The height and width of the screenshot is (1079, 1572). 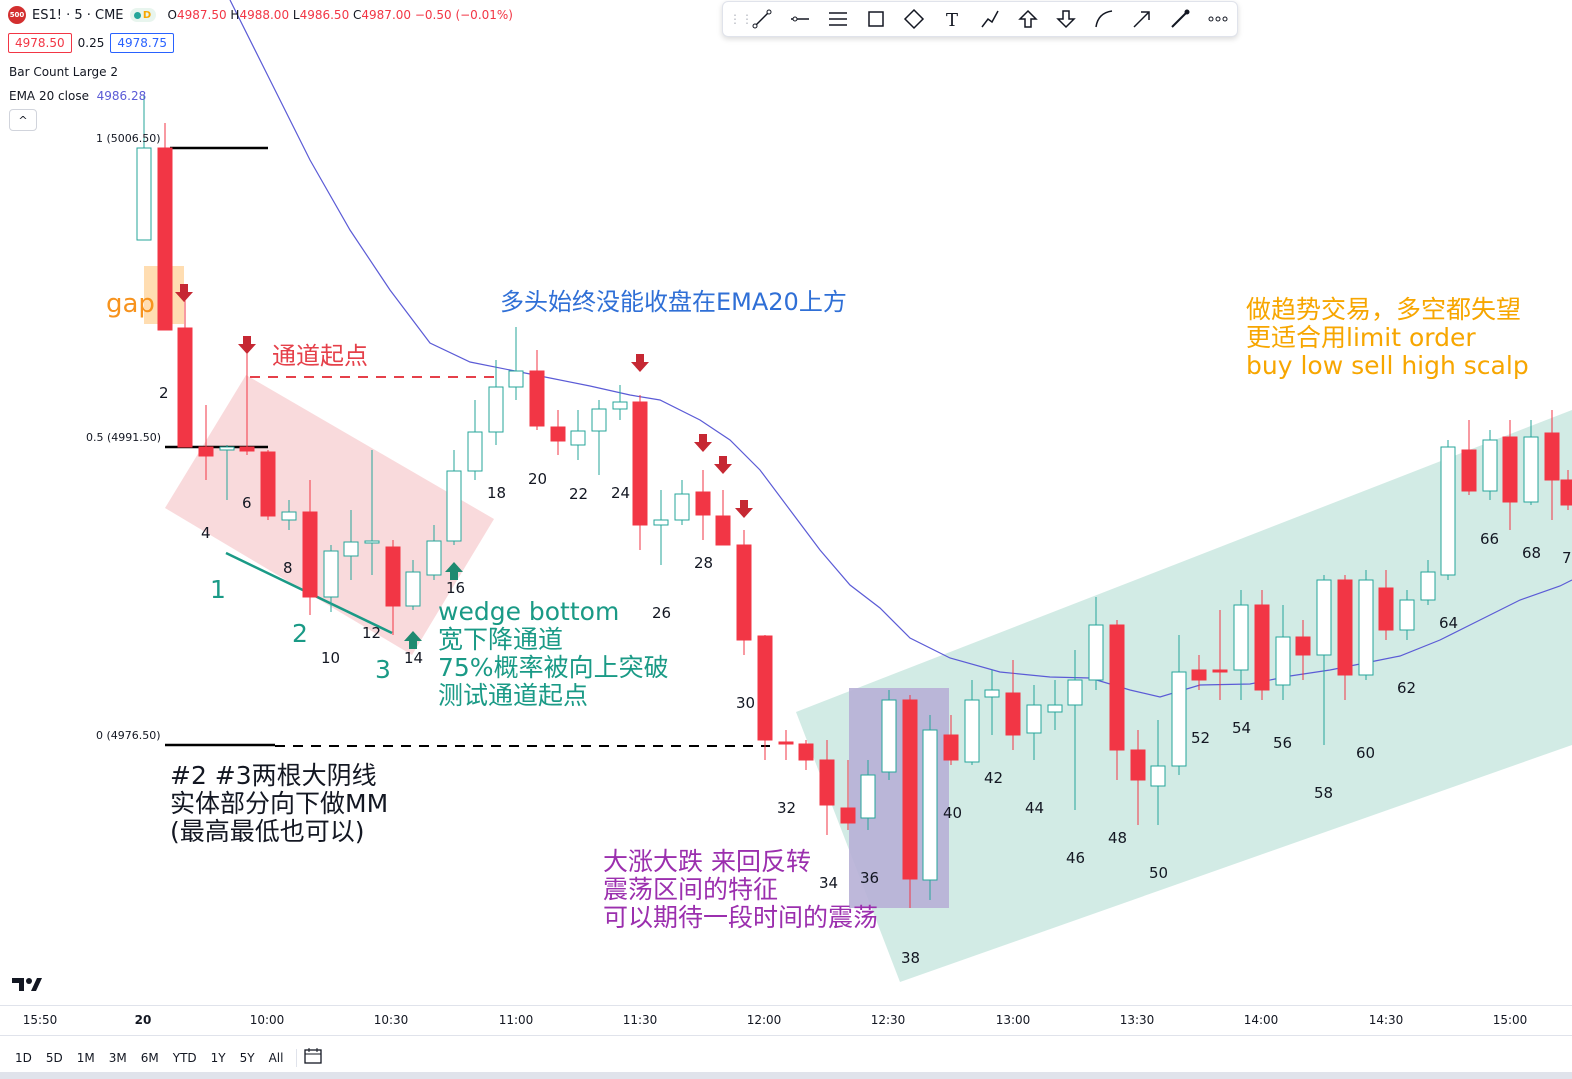 I want to click on buy-price: 4978.75, so click(x=142, y=43).